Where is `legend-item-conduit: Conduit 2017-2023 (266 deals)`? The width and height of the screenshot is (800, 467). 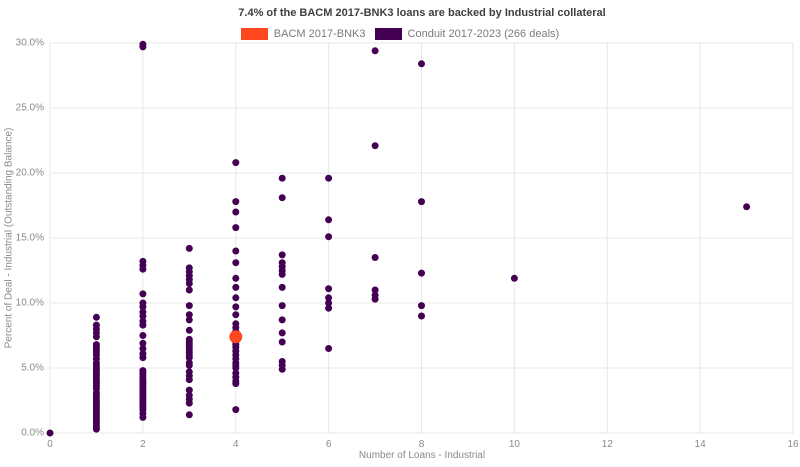 legend-item-conduit: Conduit 2017-2023 (266 deals) is located at coordinates (467, 34).